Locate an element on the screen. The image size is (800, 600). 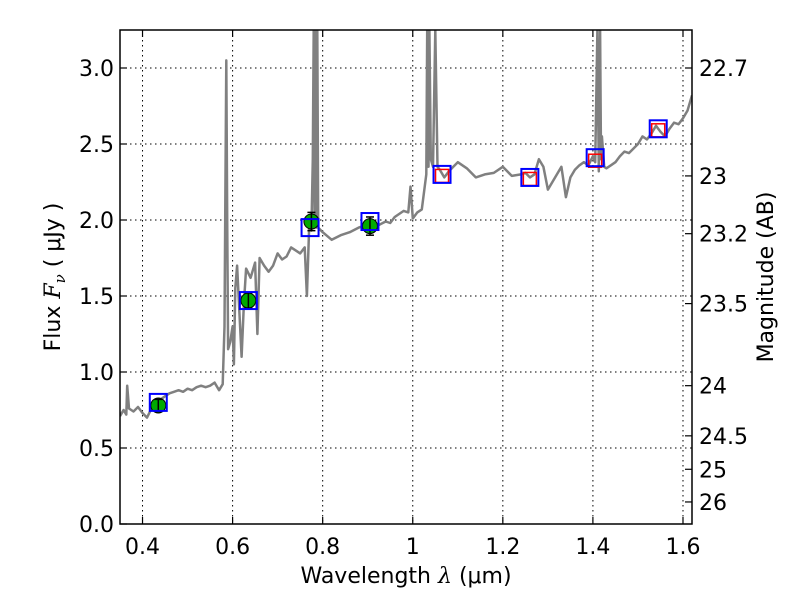
right-tick-label: 23 is located at coordinates (713, 177).